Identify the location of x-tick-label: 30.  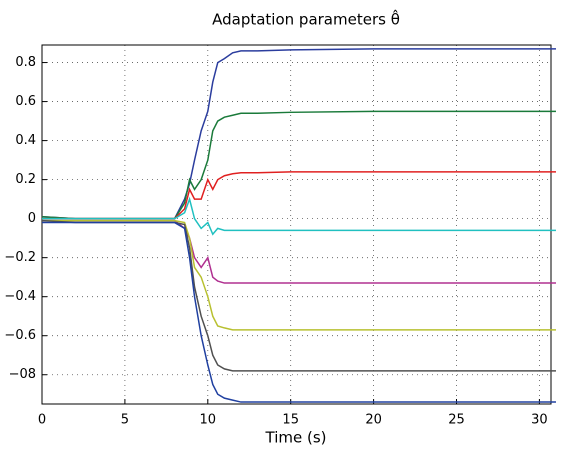
(539, 420).